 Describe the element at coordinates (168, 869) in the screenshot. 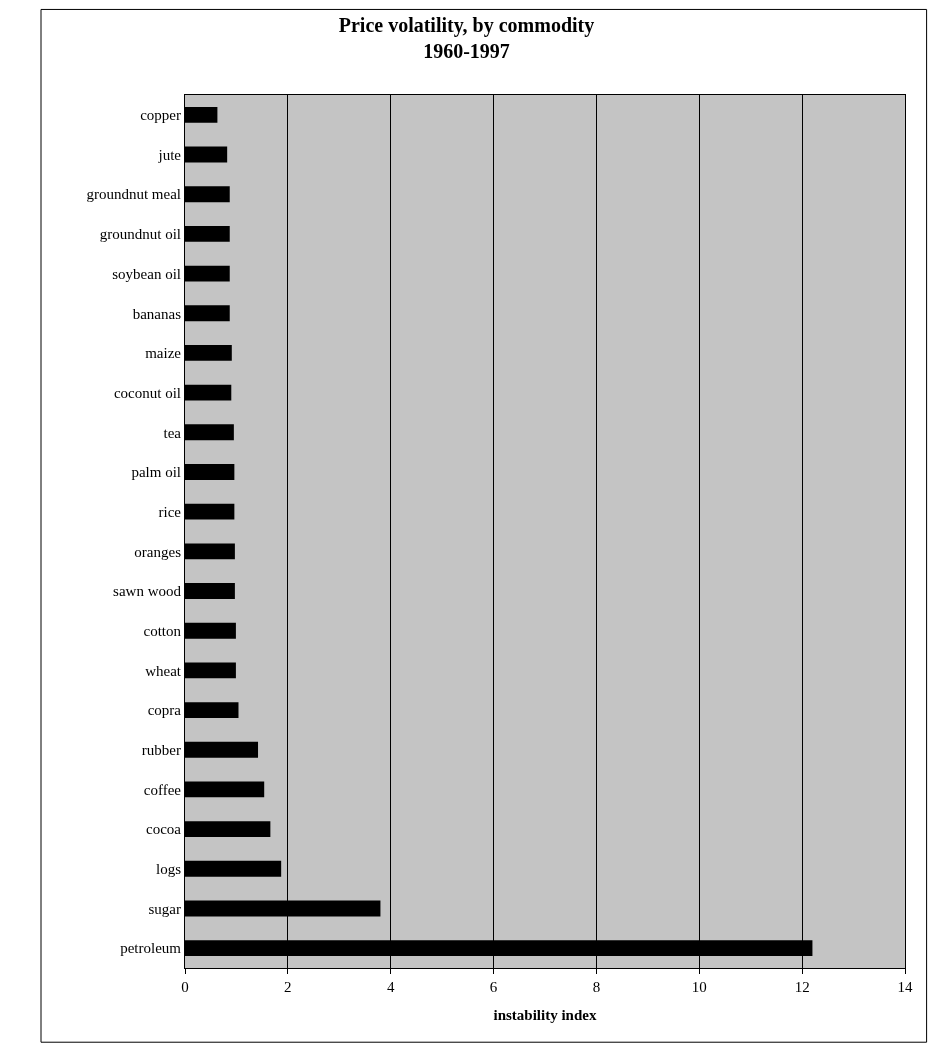

I see `y-tick-label: logs` at that location.